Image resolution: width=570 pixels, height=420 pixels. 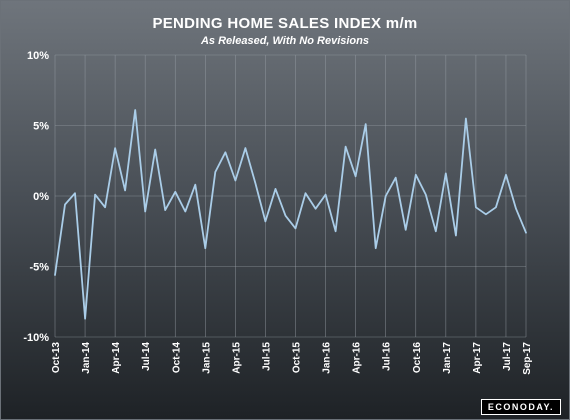 I want to click on y-tick-label: 10%, so click(x=38, y=56).